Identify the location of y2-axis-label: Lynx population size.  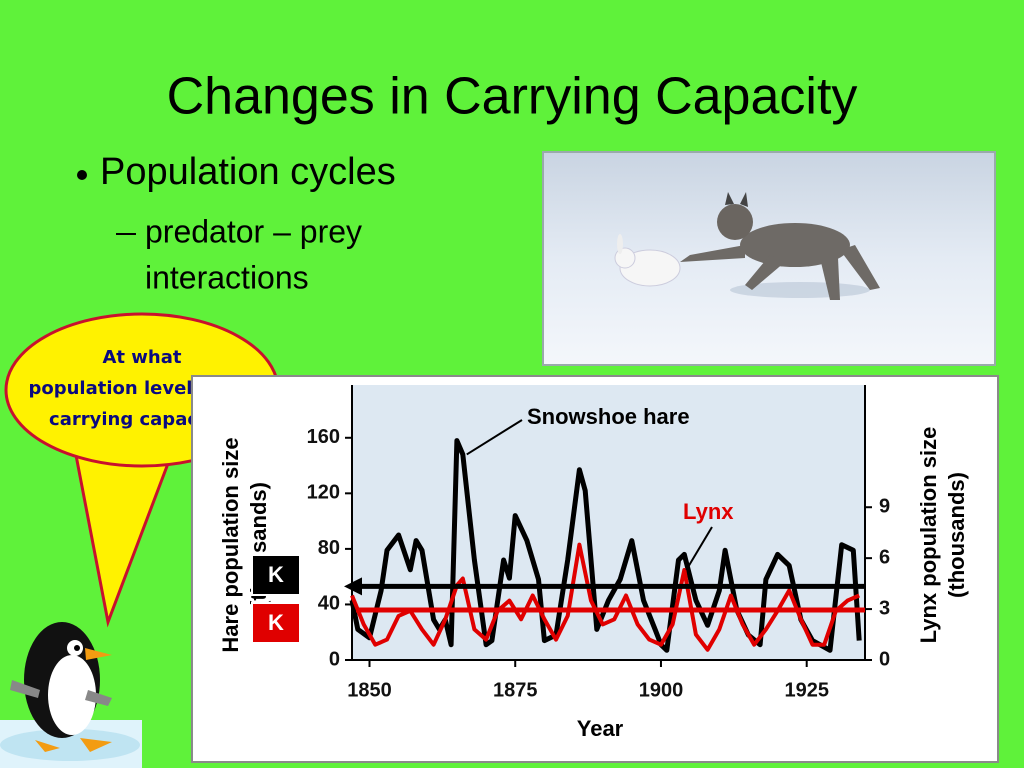
(928, 535).